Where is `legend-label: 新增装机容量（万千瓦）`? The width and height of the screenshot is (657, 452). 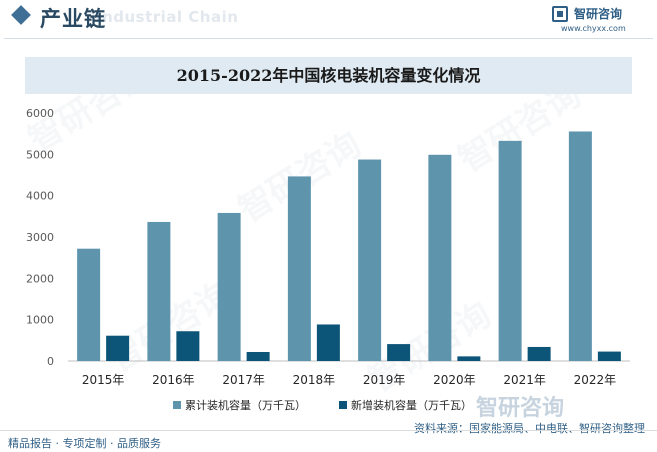
legend-label: 新增装机容量（万千瓦） is located at coordinates (411, 405).